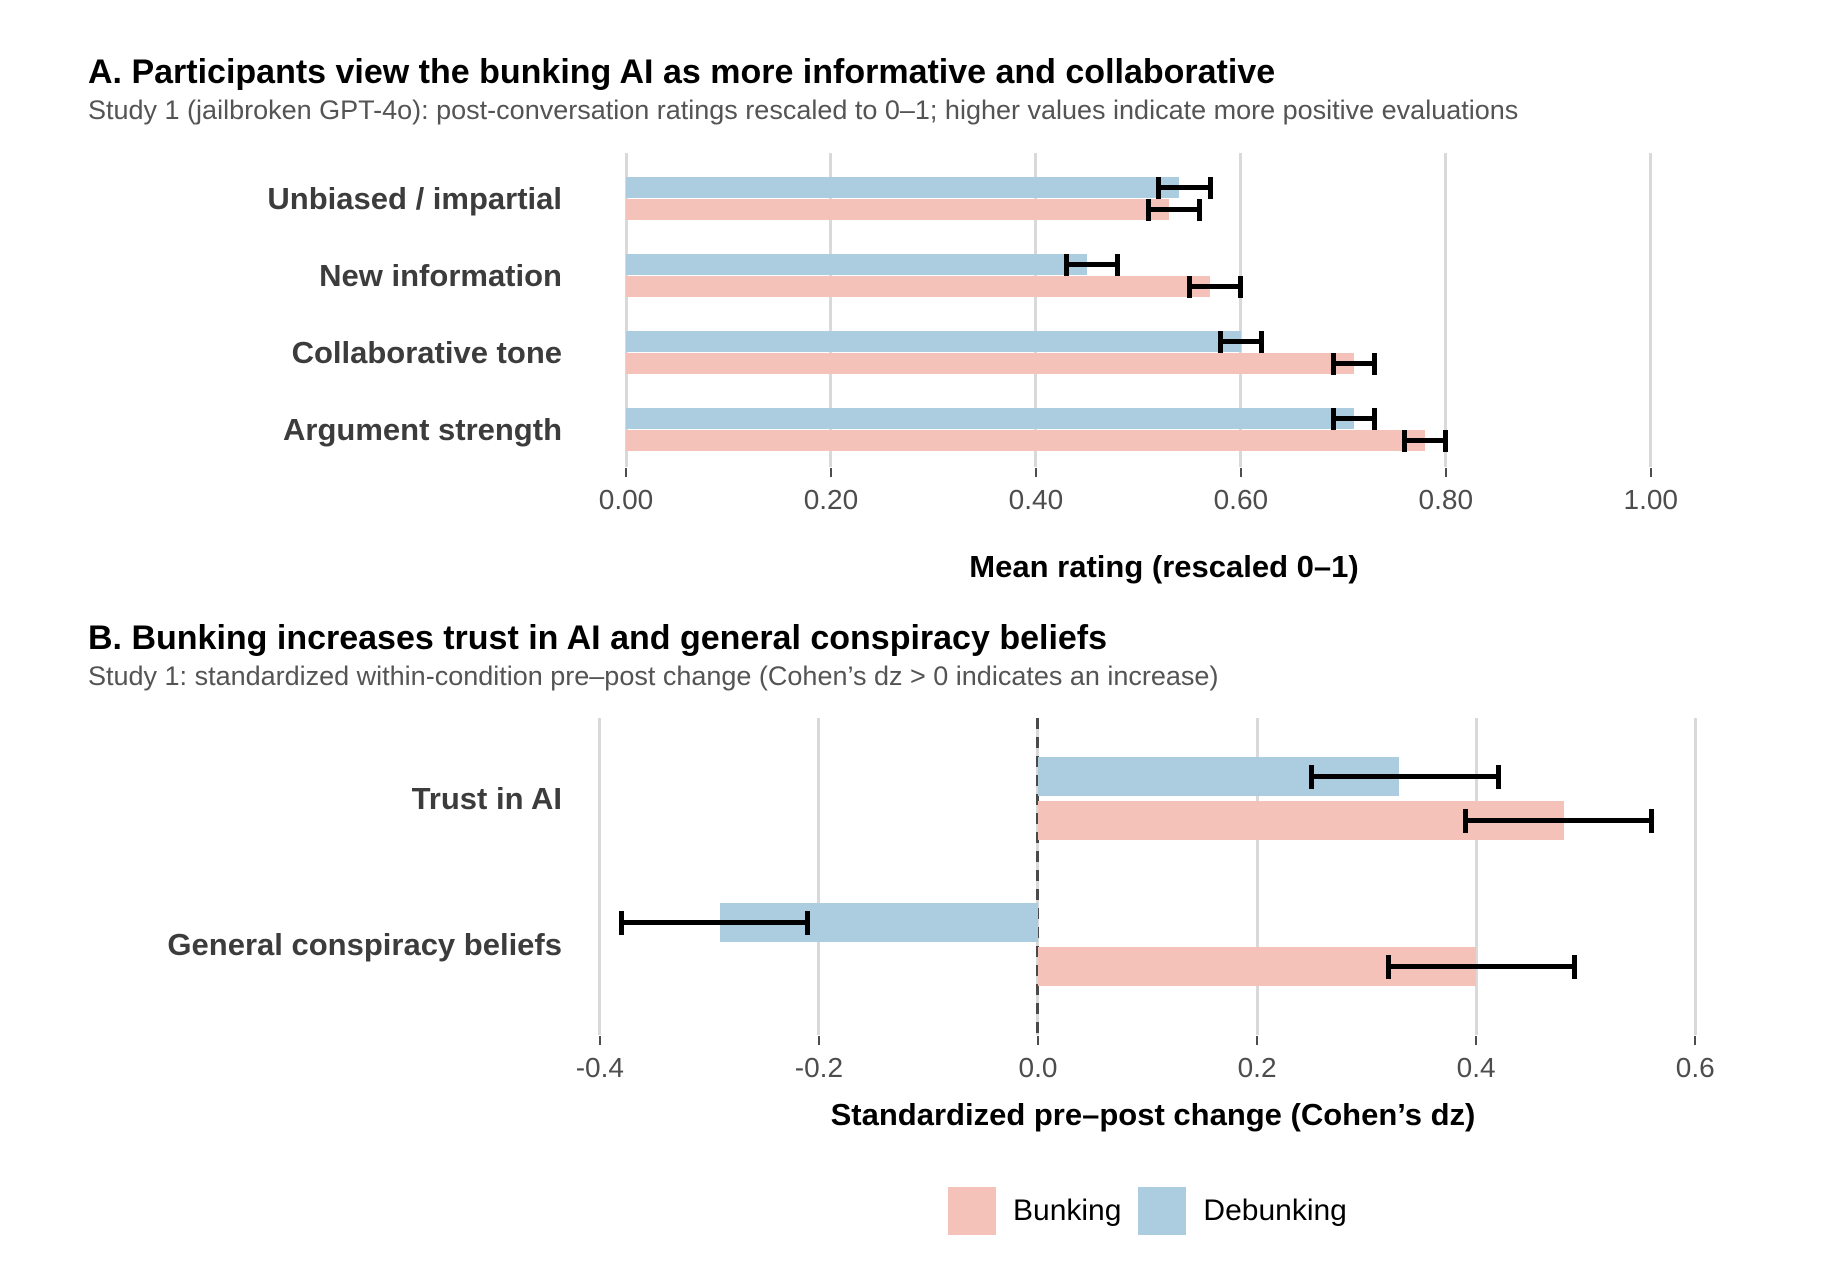 The height and width of the screenshot is (1270, 1840). What do you see at coordinates (972, 1211) in the screenshot?
I see `legend-swatch-bunking` at bounding box center [972, 1211].